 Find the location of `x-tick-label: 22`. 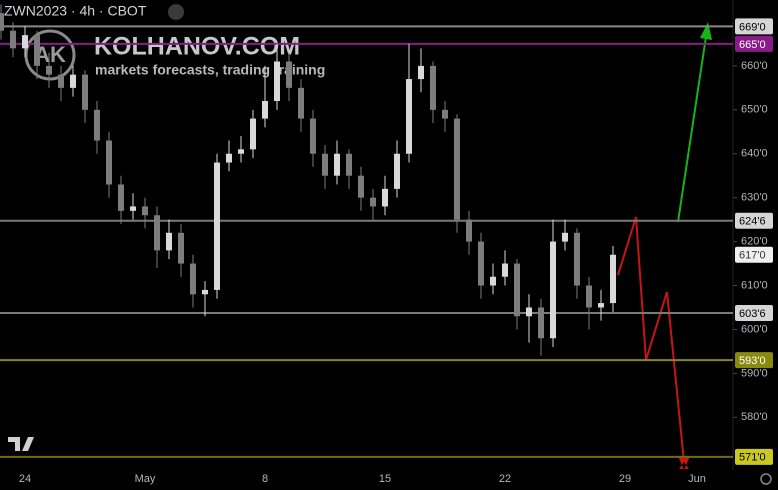

x-tick-label: 22 is located at coordinates (505, 479).